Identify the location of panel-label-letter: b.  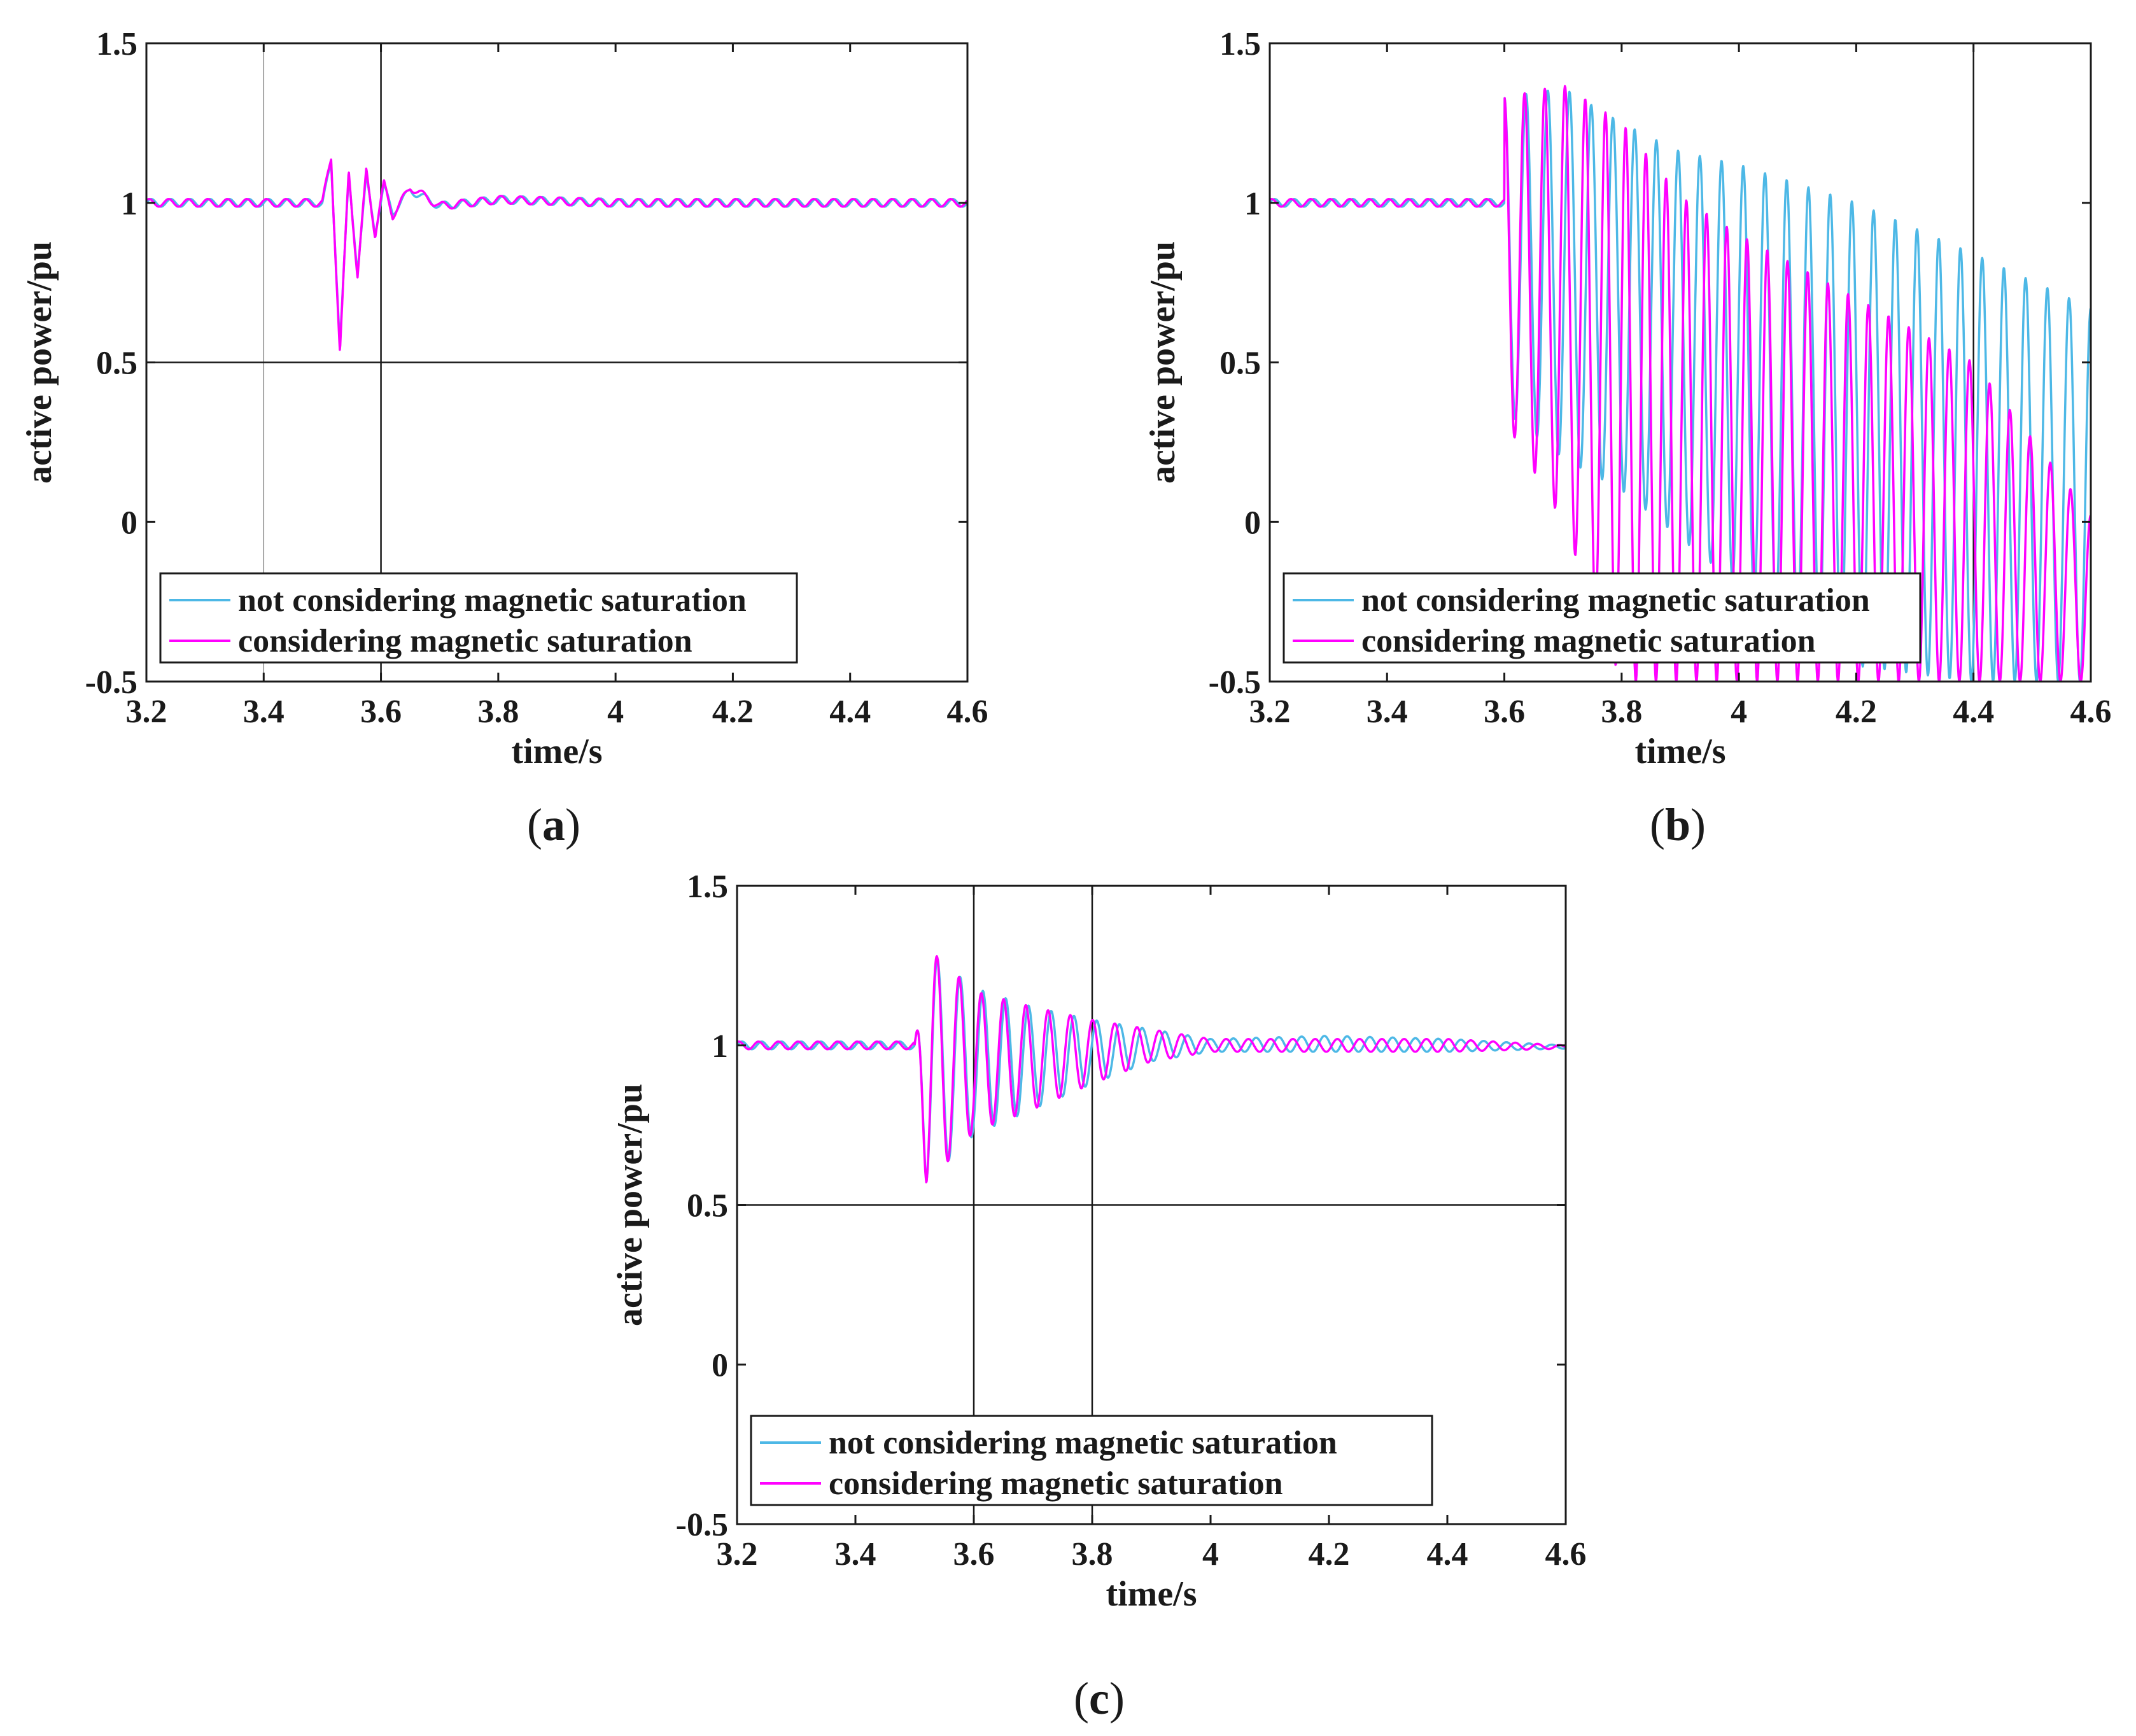
(1677, 824).